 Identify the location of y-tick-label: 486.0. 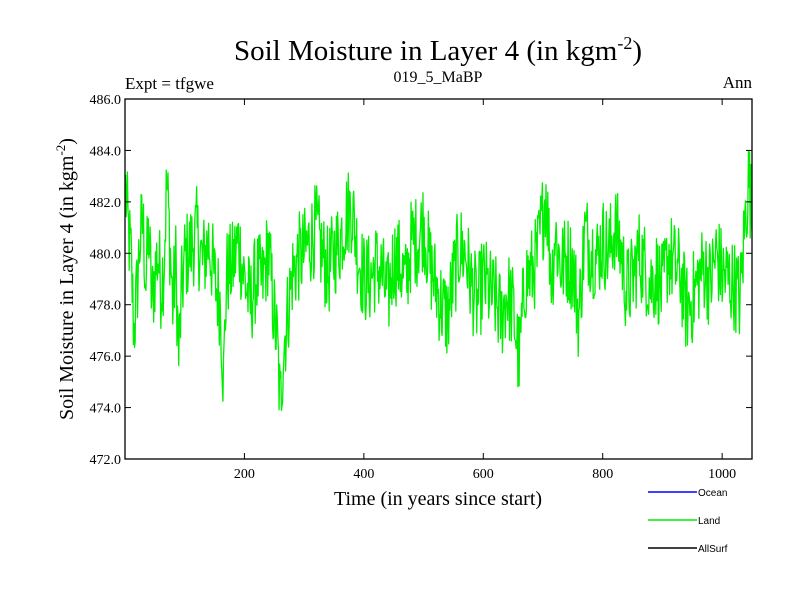
(106, 100).